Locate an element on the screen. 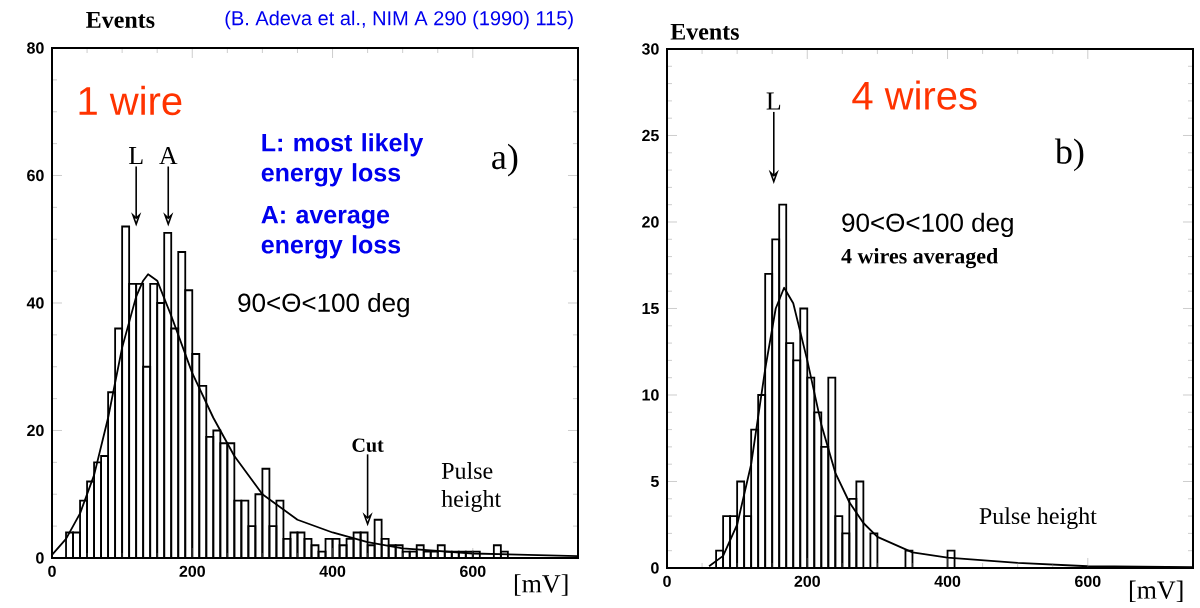 This screenshot has height=608, width=1200. y-tick-label: 25 is located at coordinates (650, 135).